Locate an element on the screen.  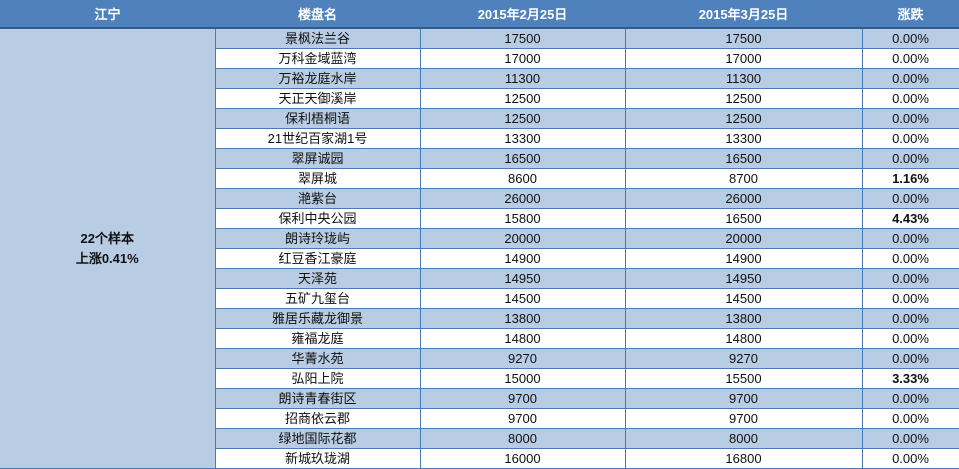
price-feb-cell: 17000 is located at coordinates (522, 58).